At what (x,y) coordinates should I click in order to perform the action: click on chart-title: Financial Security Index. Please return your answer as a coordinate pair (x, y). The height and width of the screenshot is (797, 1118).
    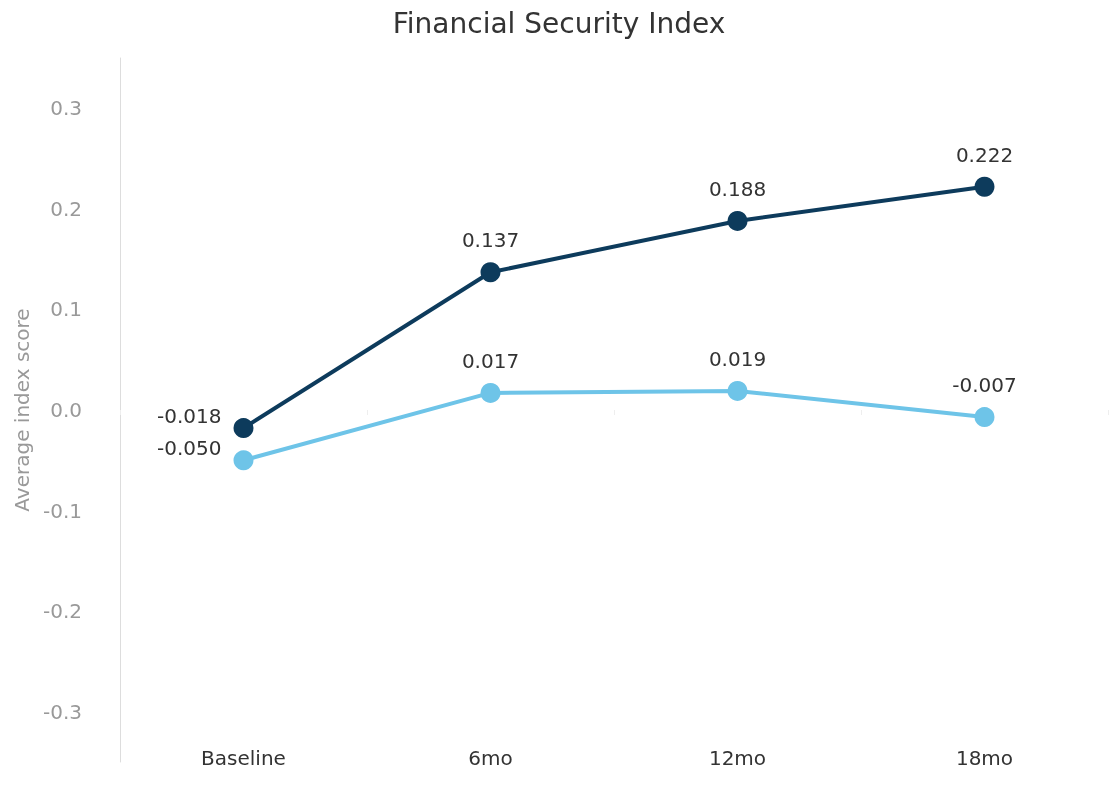
    Looking at the image, I should click on (559, 23).